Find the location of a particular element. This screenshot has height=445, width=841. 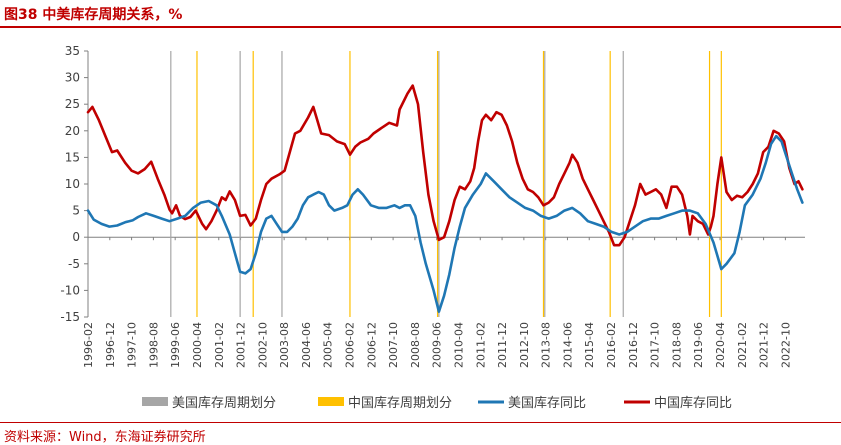

x-tick-label: 2004-06 is located at coordinates (306, 345).